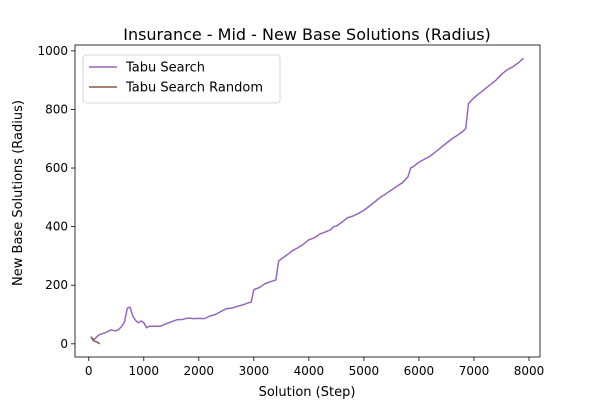 Image resolution: width=600 pixels, height=400 pixels. Describe the element at coordinates (56, 109) in the screenshot. I see `y-tick-label: 800` at that location.